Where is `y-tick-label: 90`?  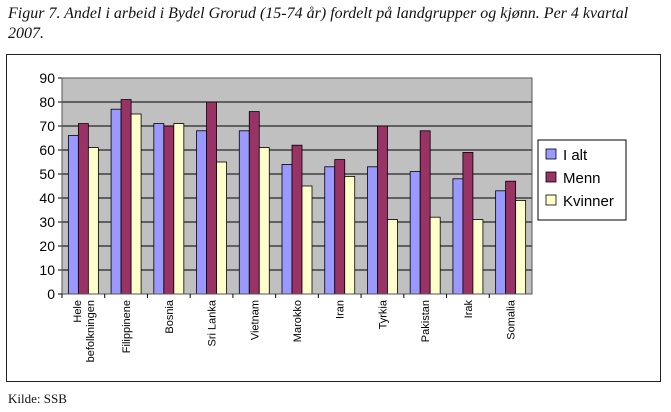 y-tick-label: 90 is located at coordinates (47, 78).